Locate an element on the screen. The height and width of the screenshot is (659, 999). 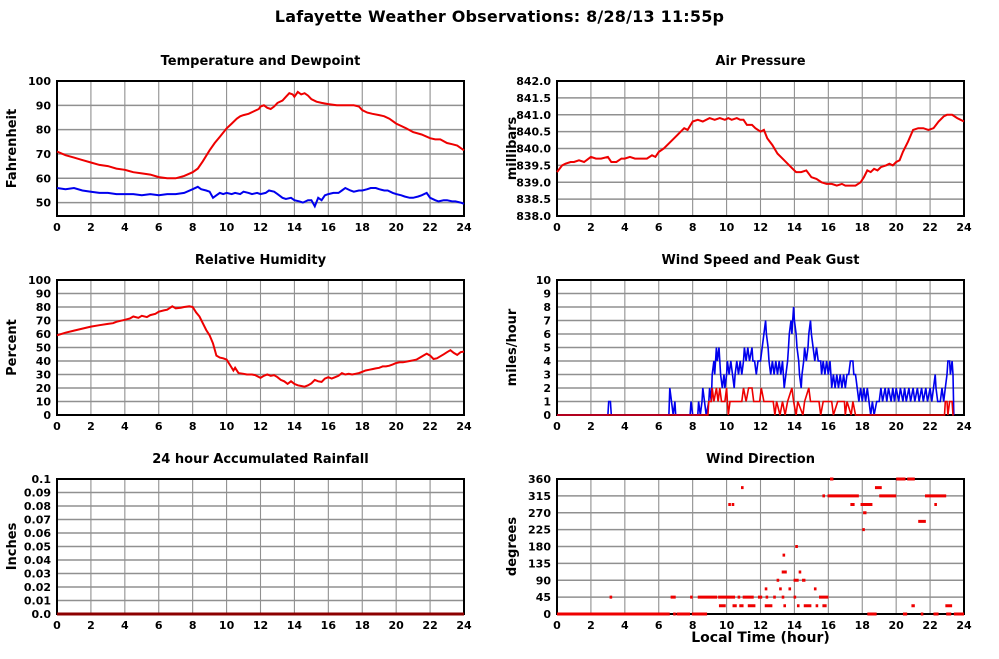
svg-text: 90 is located at coordinates (44, 105).